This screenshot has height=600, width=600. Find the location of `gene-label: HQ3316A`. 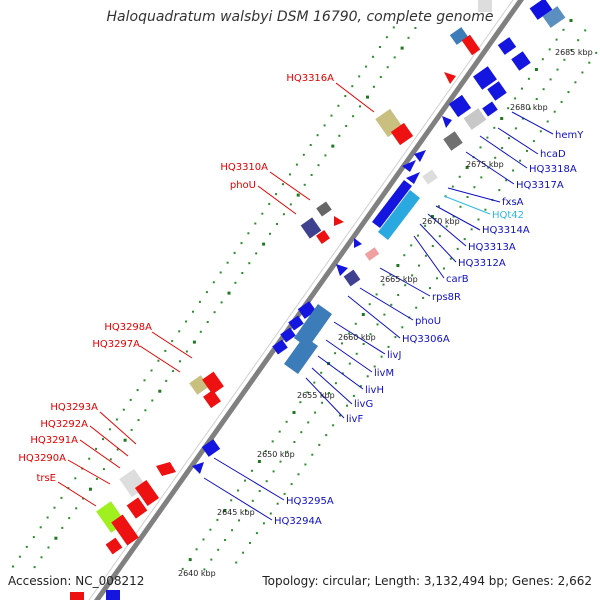

gene-label: HQ3316A is located at coordinates (310, 78).